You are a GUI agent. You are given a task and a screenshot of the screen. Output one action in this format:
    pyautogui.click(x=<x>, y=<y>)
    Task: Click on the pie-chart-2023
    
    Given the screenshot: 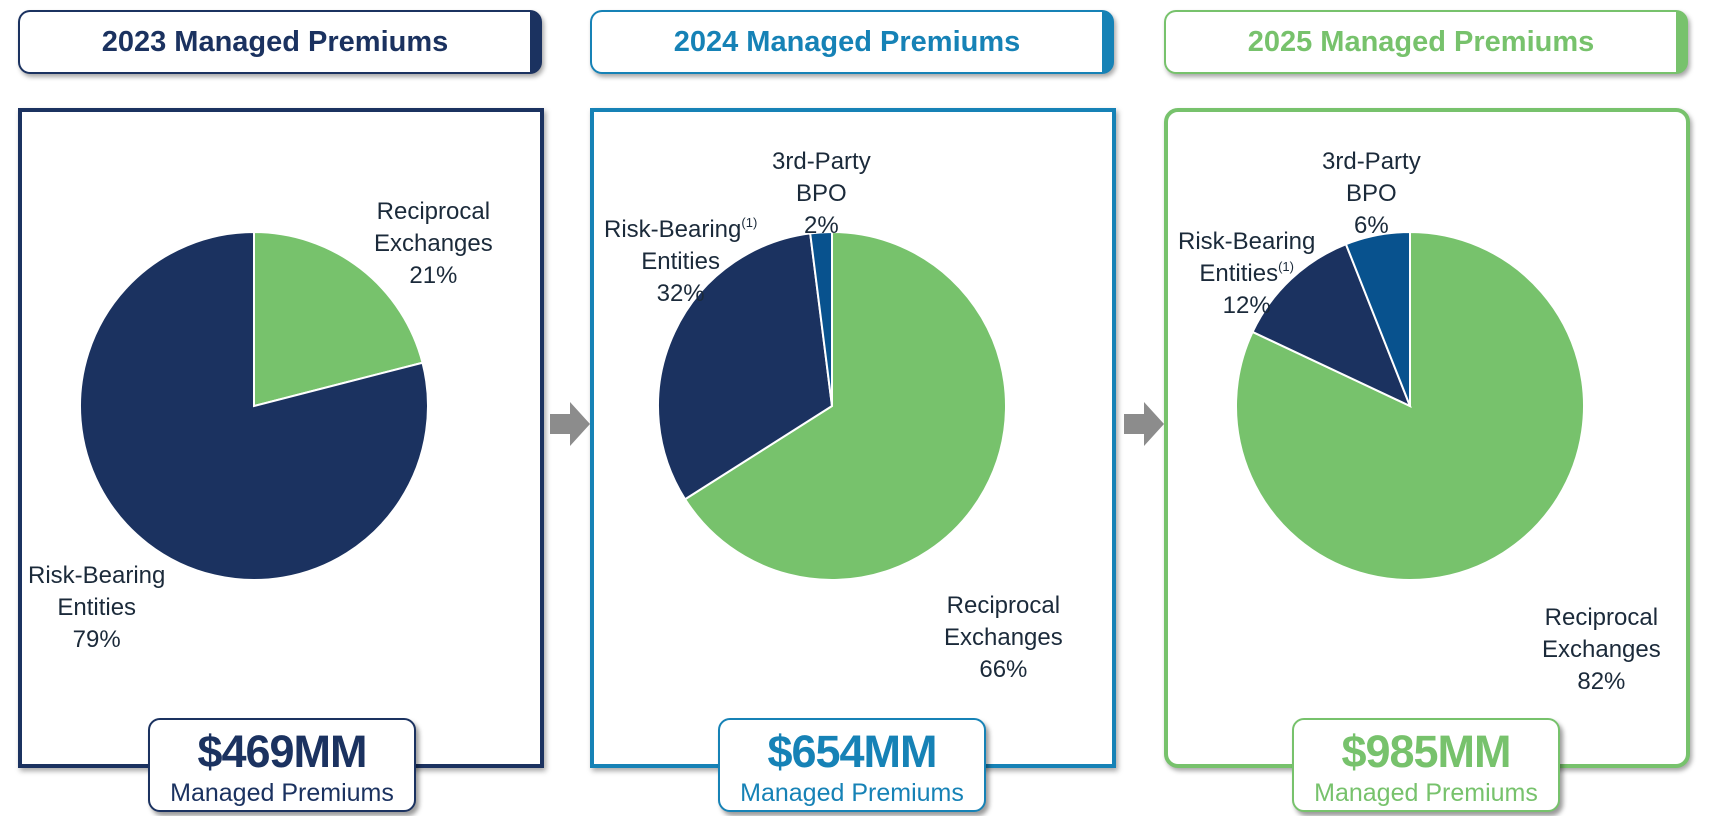 What is the action you would take?
    pyautogui.click(x=253, y=405)
    